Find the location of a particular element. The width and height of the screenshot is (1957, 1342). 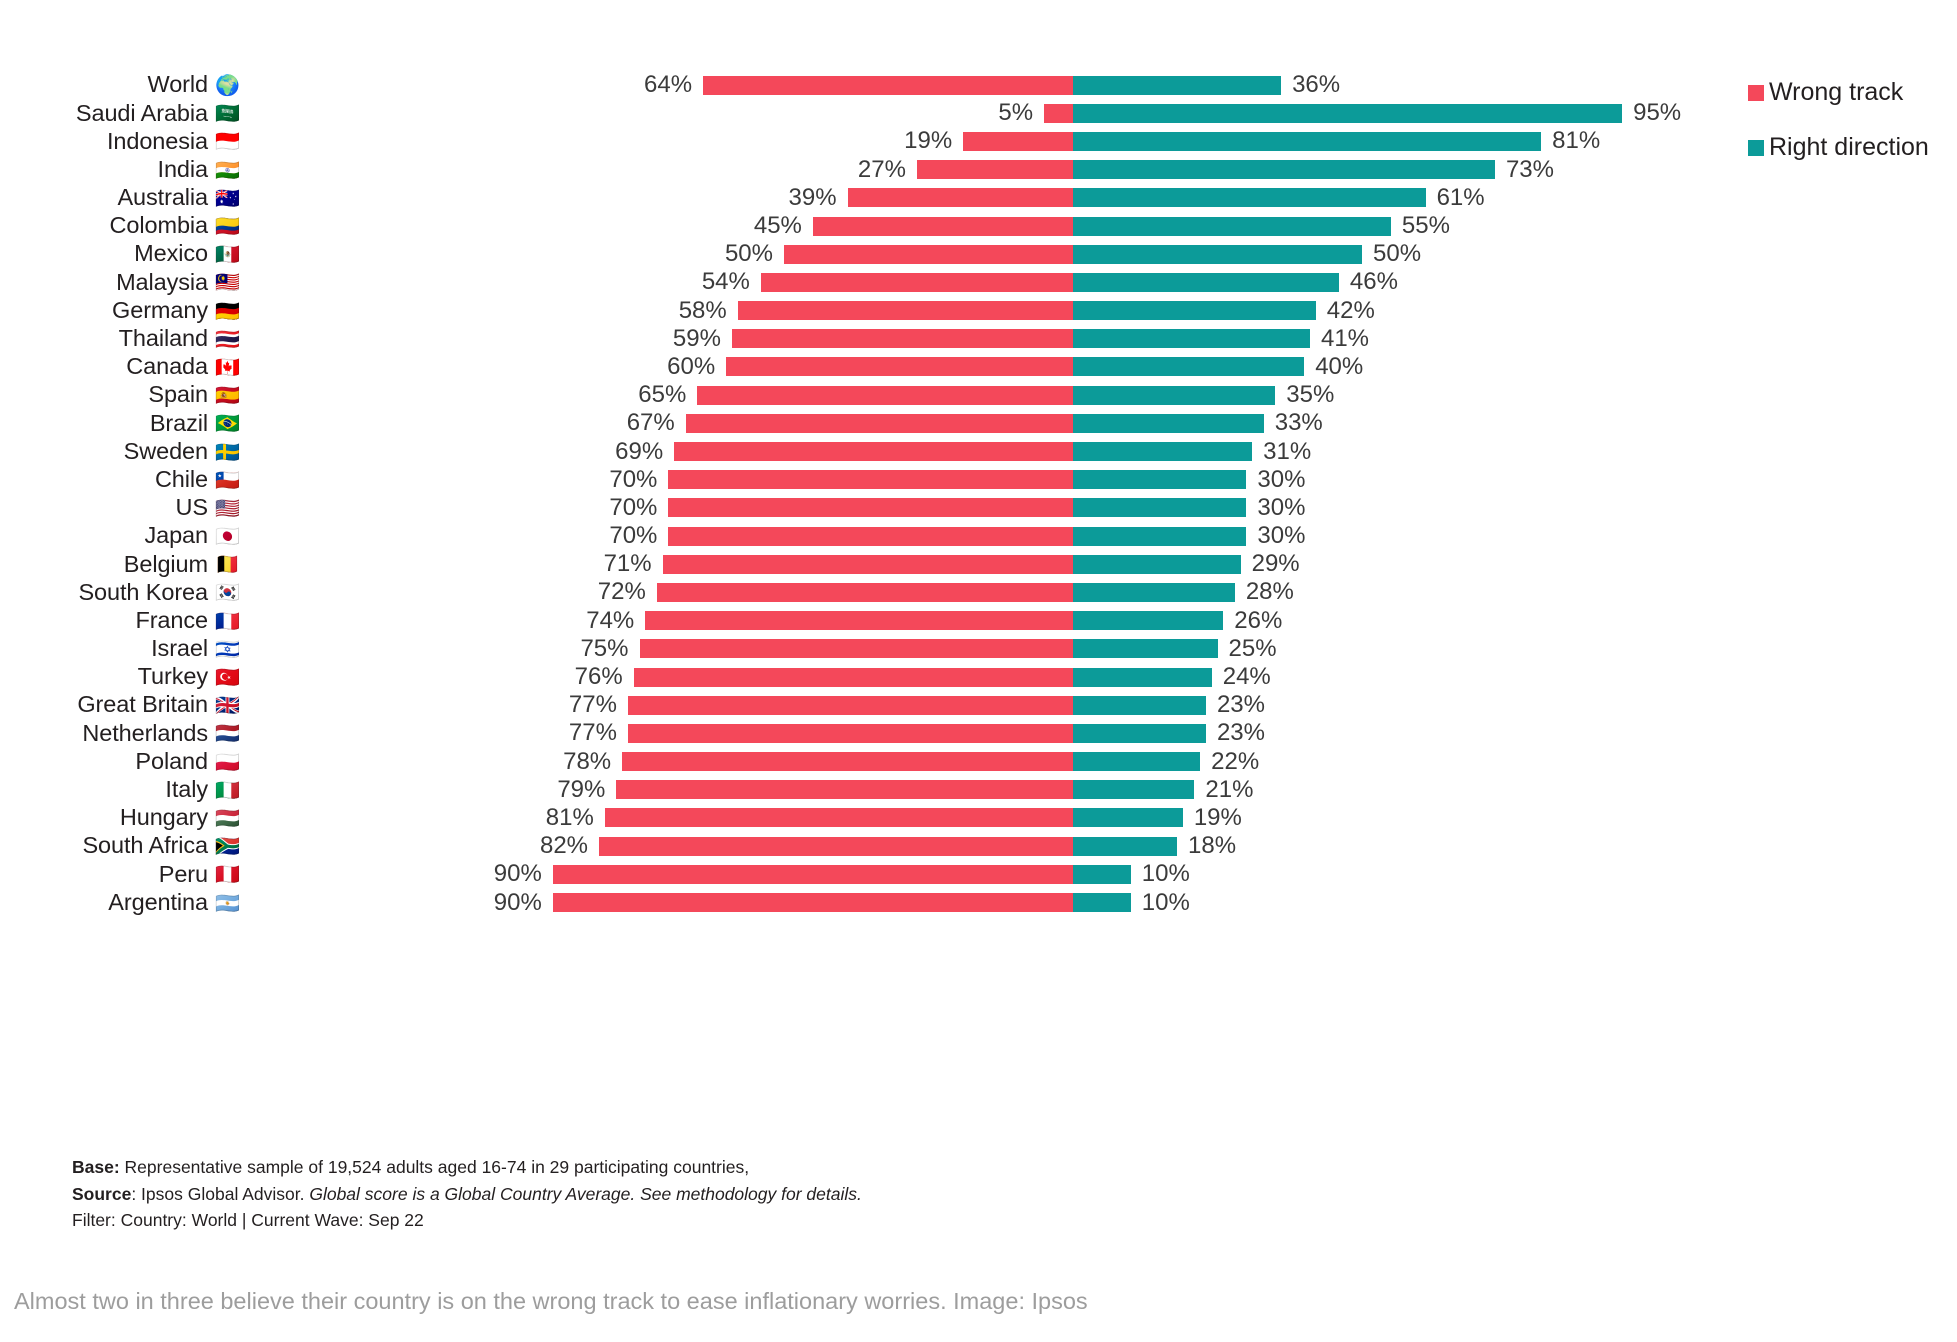

row-plot: 76% 24% is located at coordinates (978, 677).